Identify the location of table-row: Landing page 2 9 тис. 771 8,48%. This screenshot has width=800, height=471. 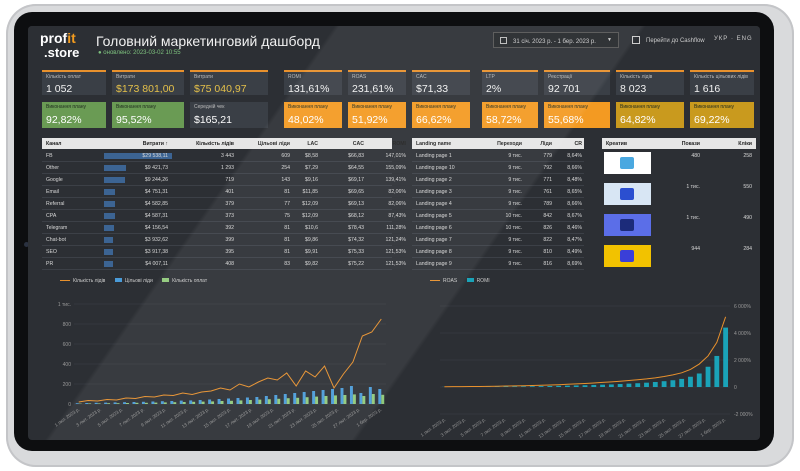
(498, 180).